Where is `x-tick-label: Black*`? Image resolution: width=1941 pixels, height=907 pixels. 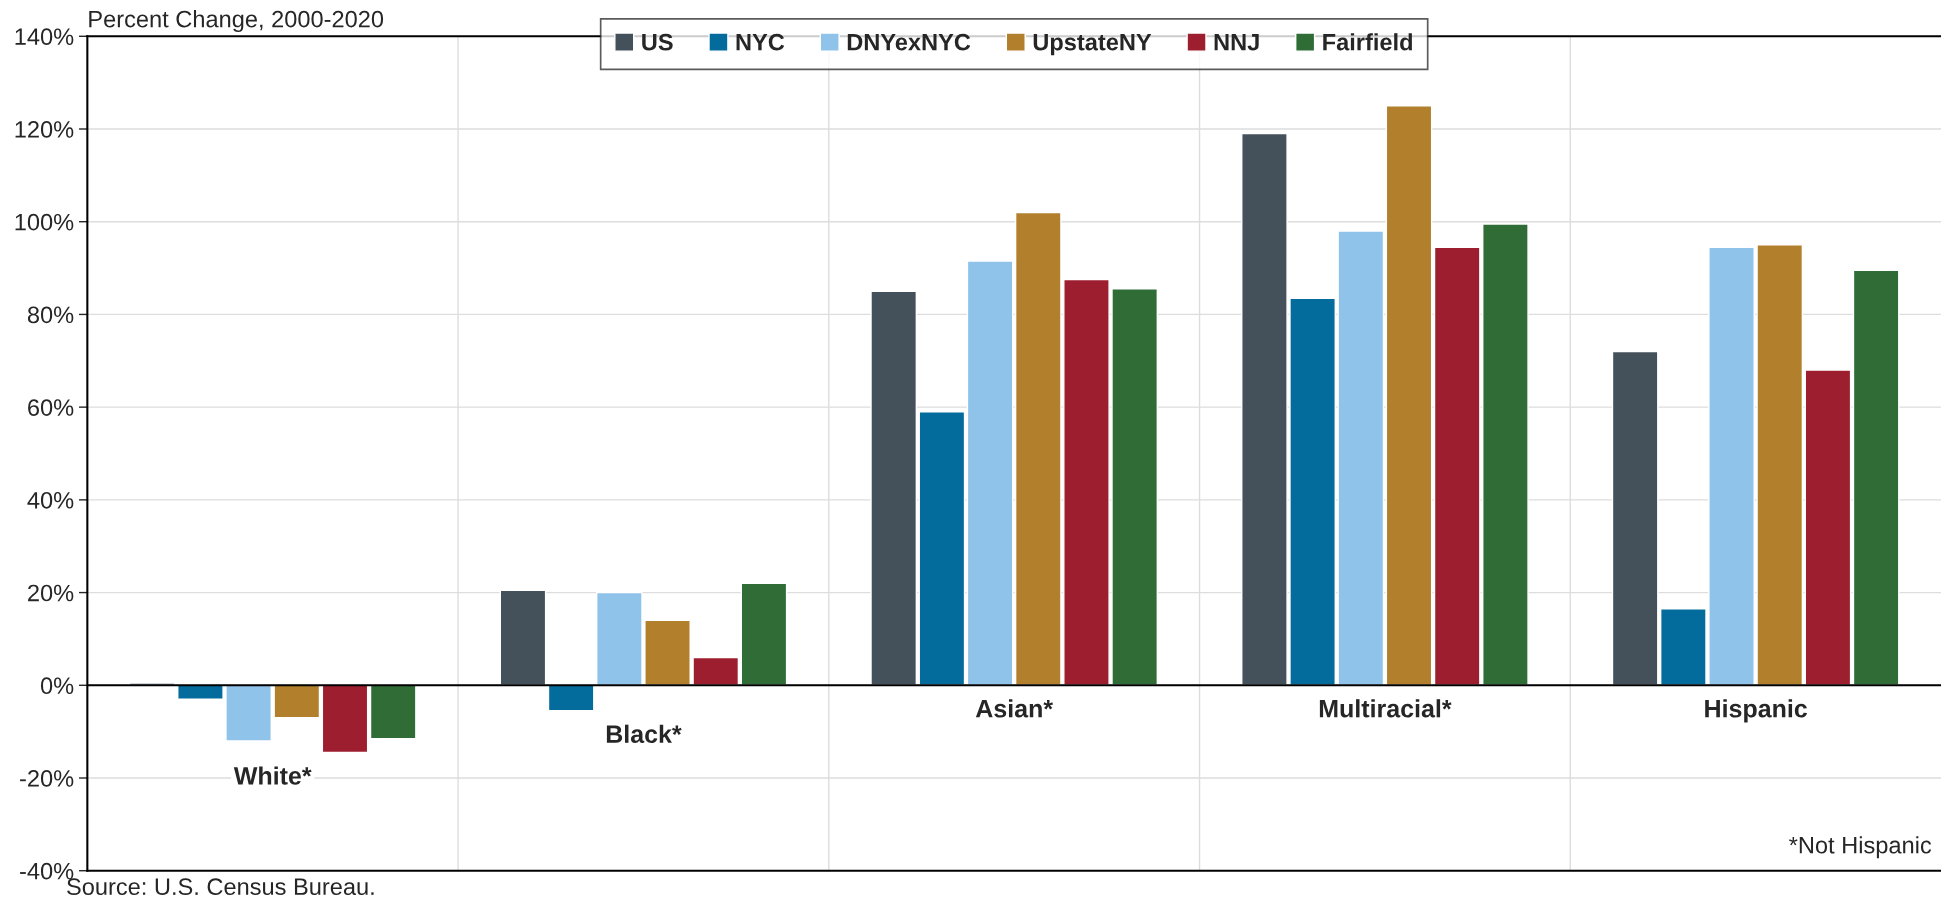 x-tick-label: Black* is located at coordinates (644, 734).